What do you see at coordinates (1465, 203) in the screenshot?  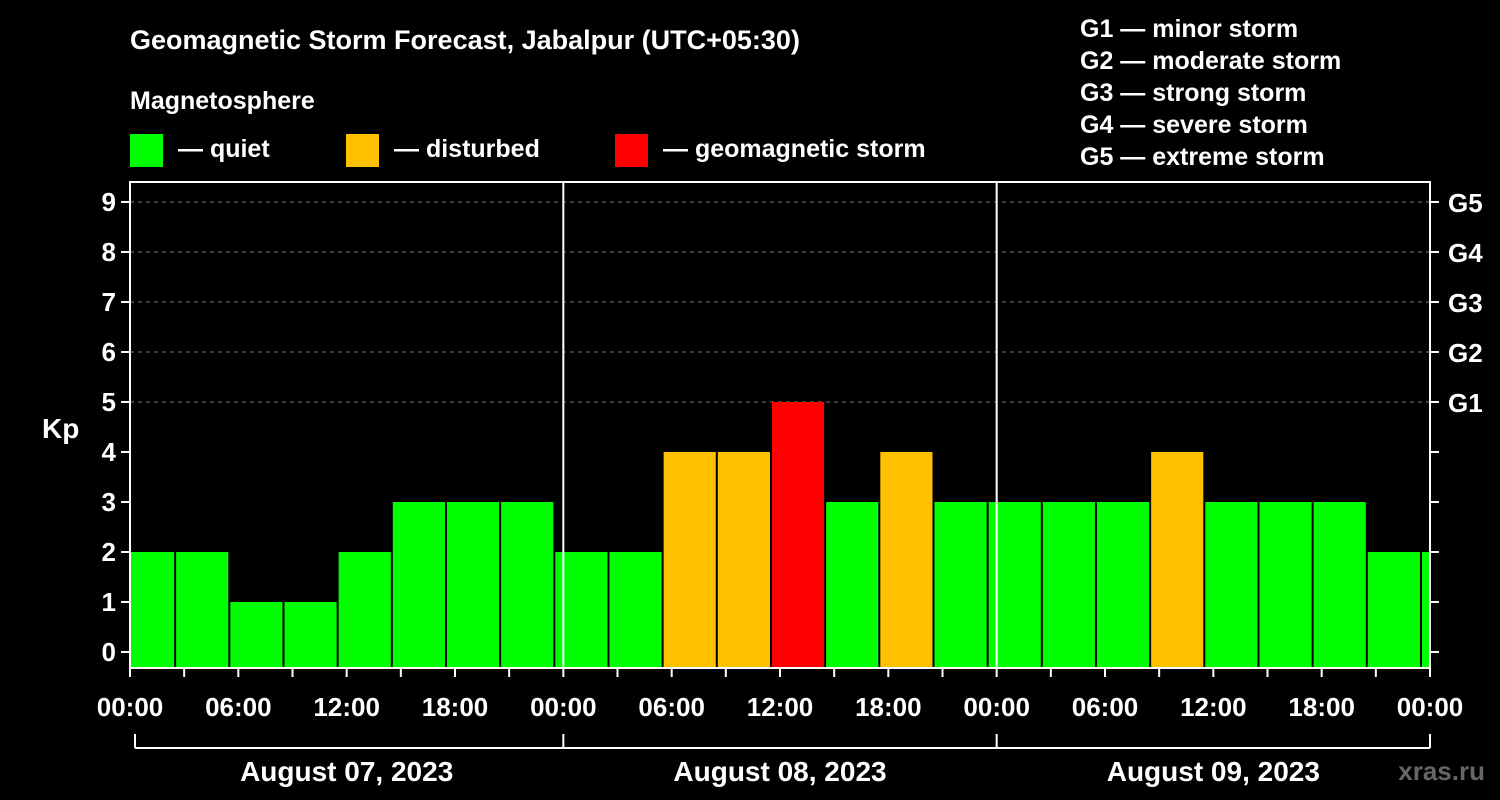 I see `g-scale-label: G5` at bounding box center [1465, 203].